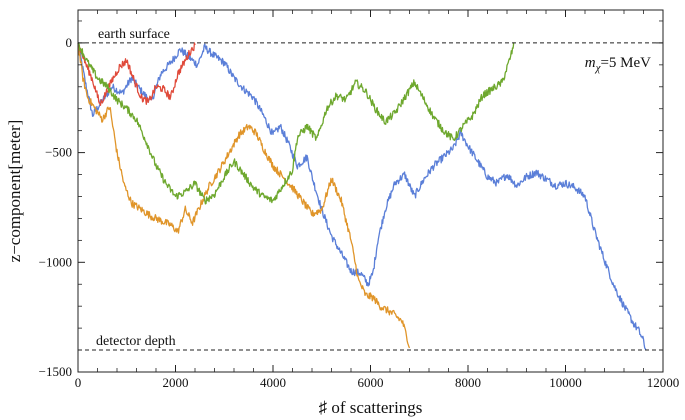  I want to click on mass-value: =5 MeV, so click(625, 63).